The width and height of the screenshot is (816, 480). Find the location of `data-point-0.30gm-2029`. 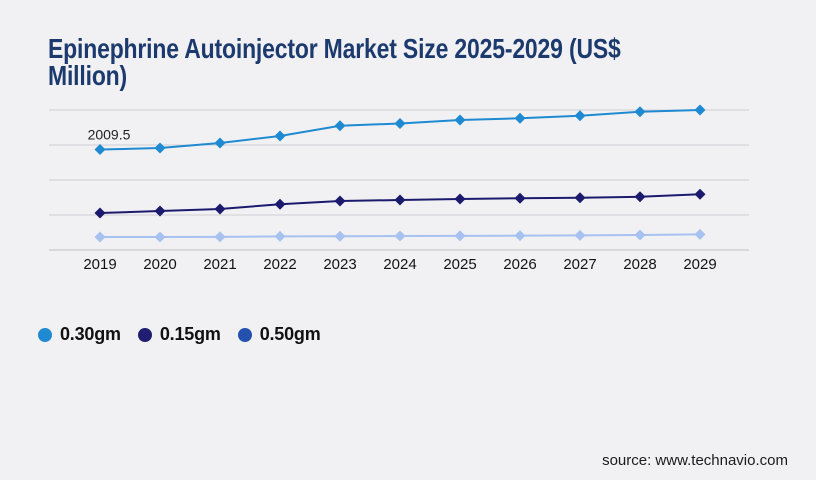

data-point-0.30gm-2029 is located at coordinates (700, 110).